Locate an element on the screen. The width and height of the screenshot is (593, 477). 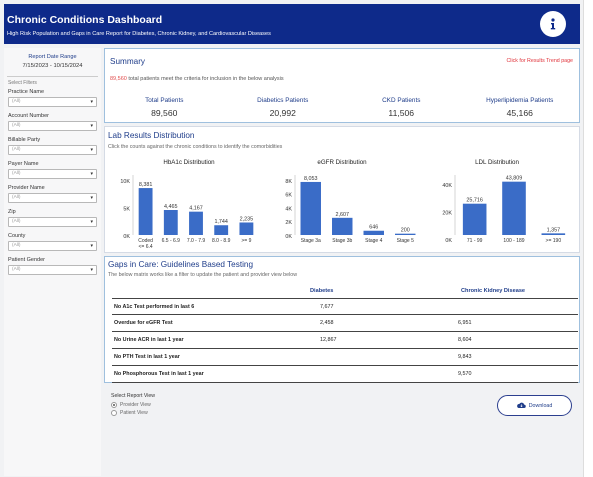
y-tick-label: 5K is located at coordinates (126, 209).